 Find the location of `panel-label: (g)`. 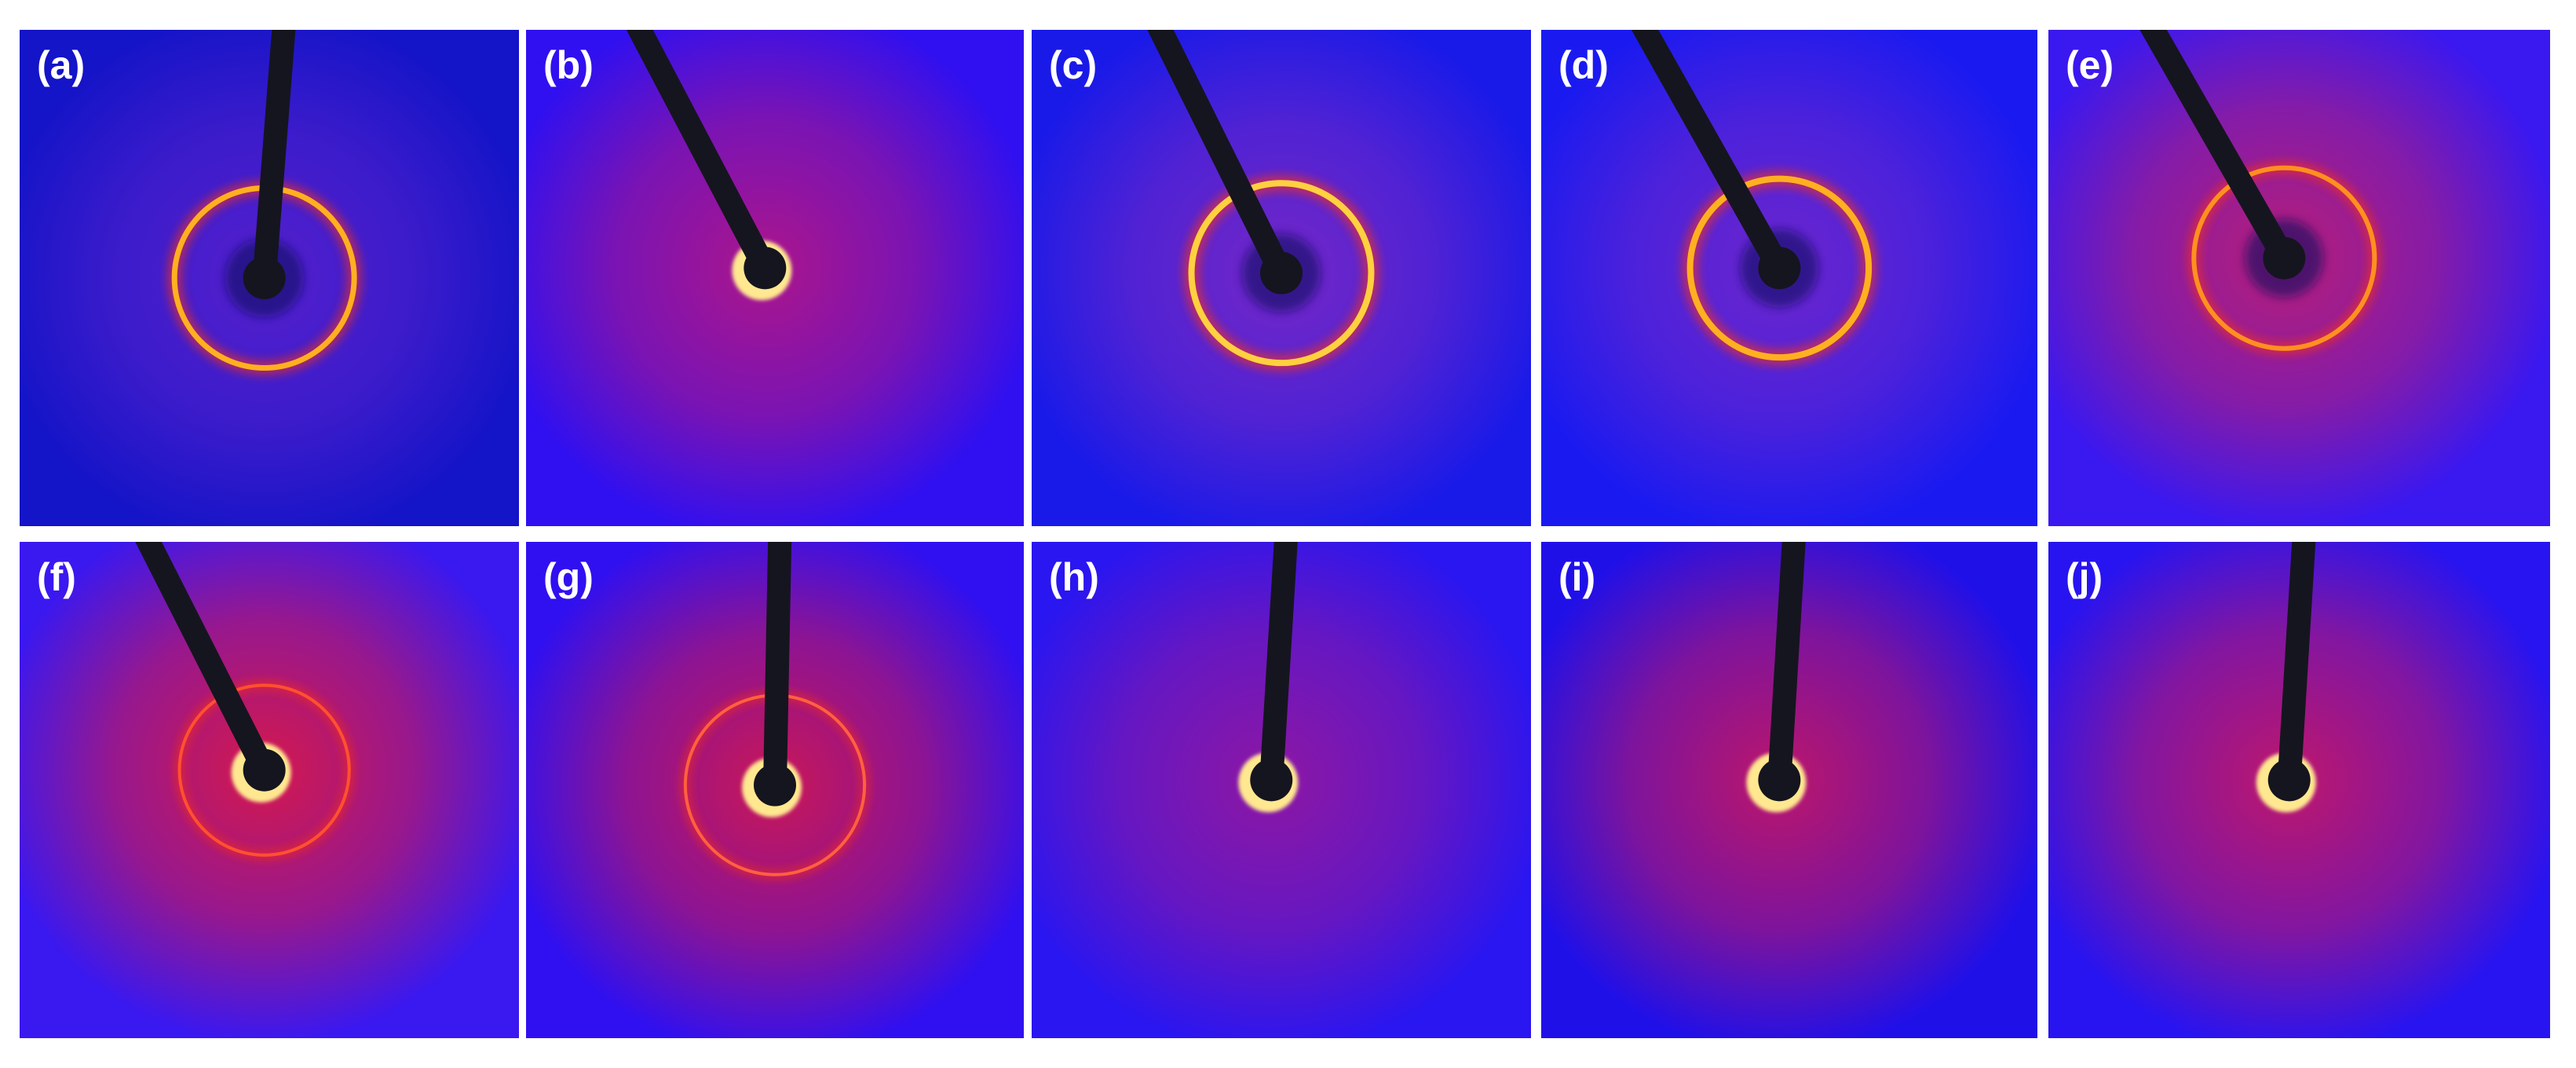

panel-label: (g) is located at coordinates (568, 577).